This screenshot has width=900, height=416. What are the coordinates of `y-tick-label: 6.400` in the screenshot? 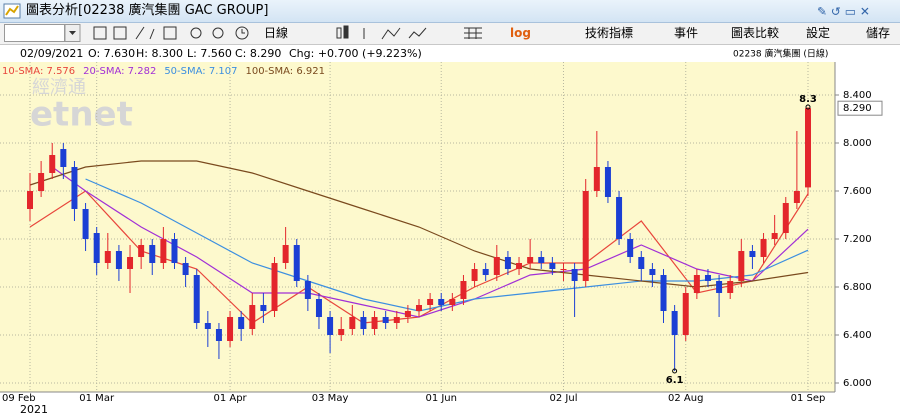 It's located at (857, 335).